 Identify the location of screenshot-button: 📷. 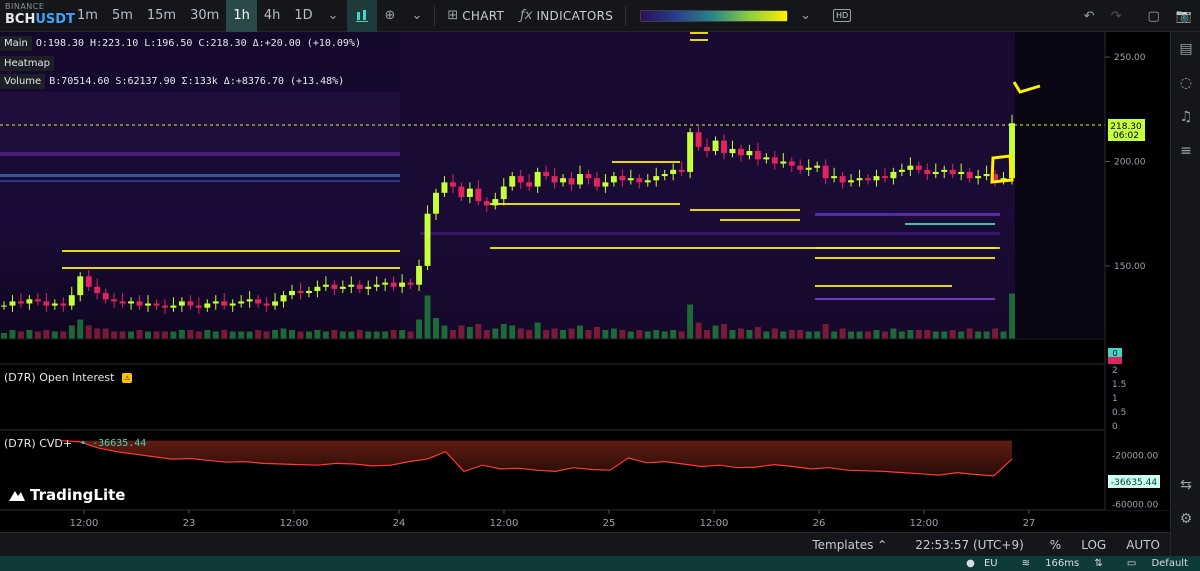
(1184, 16).